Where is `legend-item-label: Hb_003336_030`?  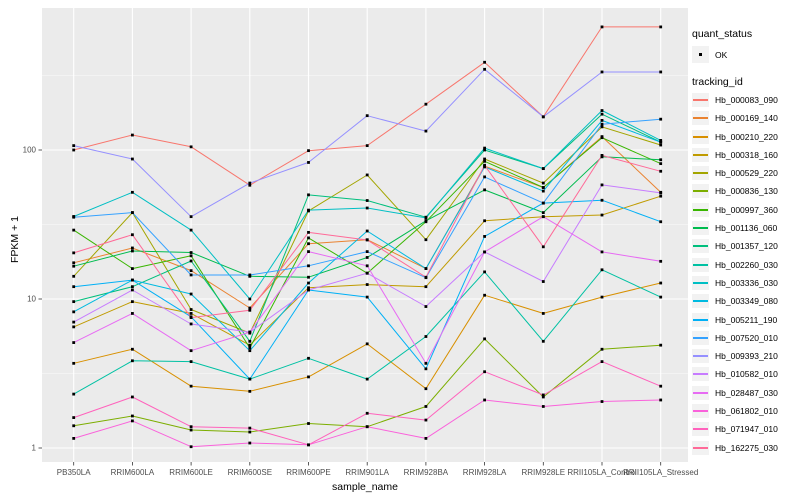
legend-item-label: Hb_003336_030 is located at coordinates (746, 282).